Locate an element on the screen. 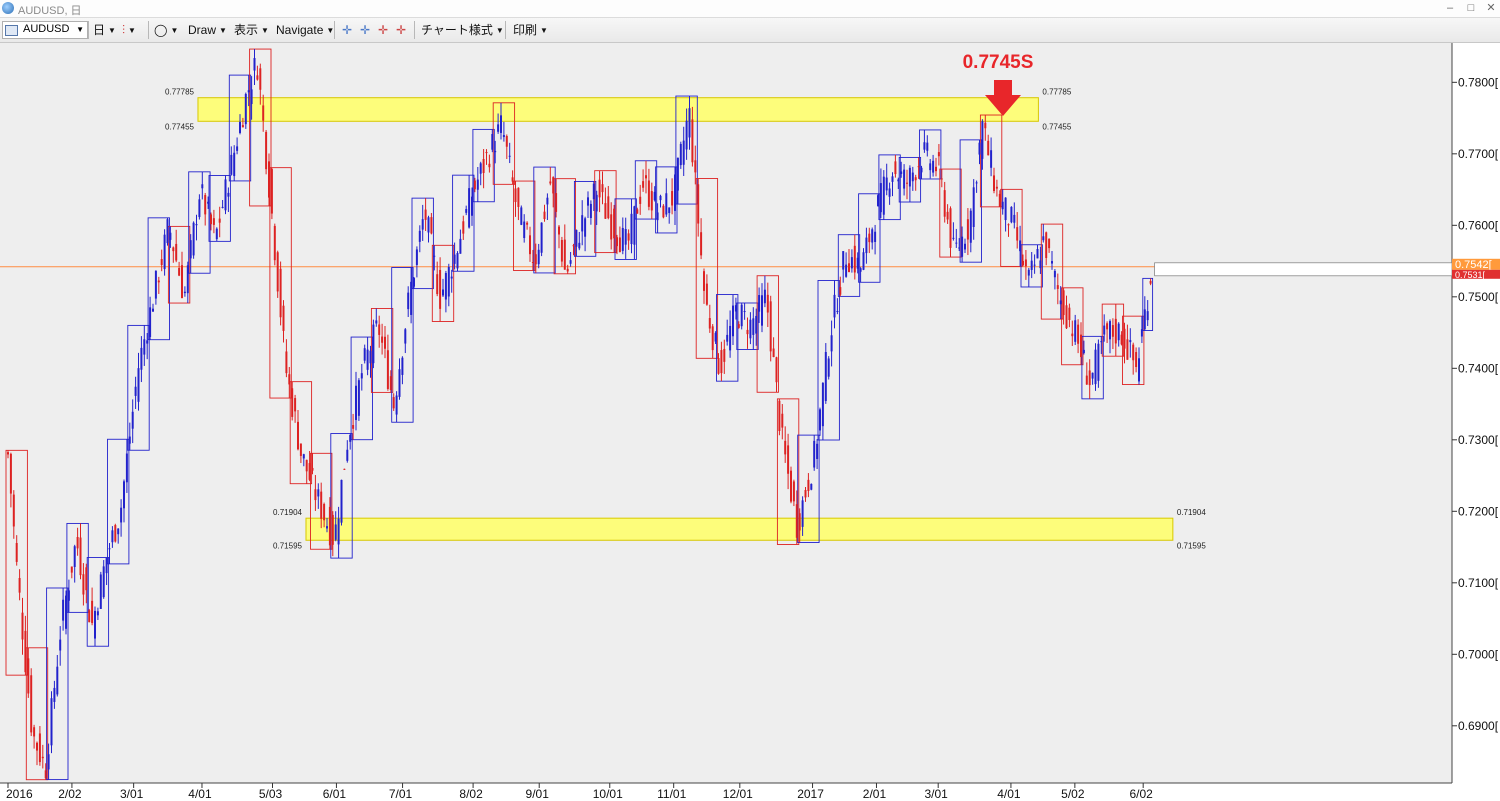 Image resolution: width=1500 pixels, height=801 pixels. toolbar-divider is located at coordinates (148, 30).